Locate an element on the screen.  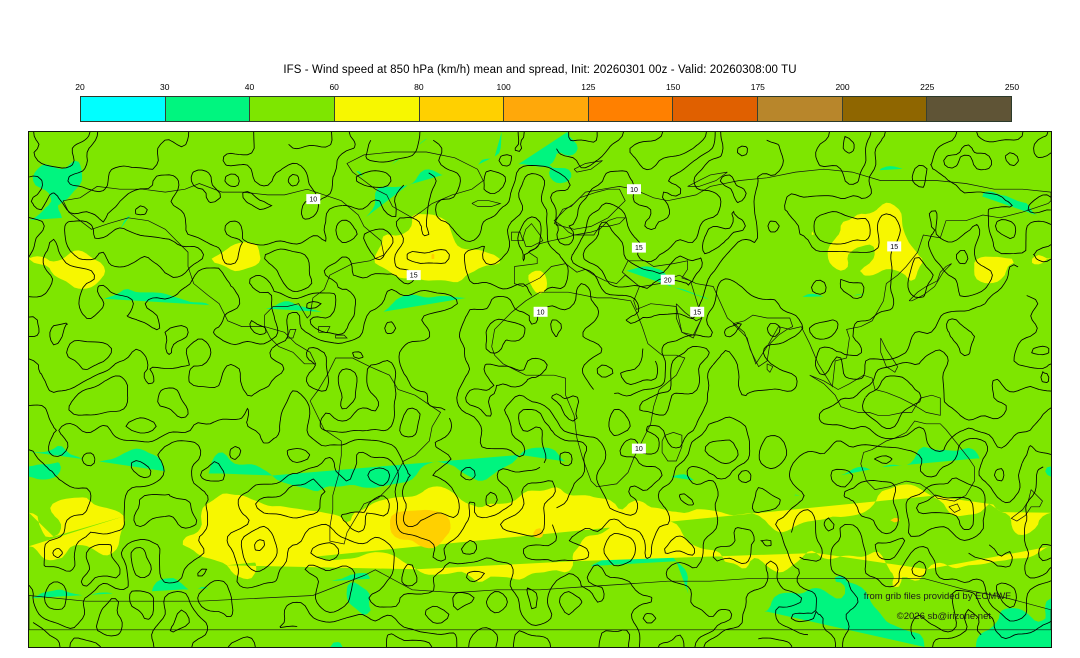
colorbar-tick-125: 125 is located at coordinates (588, 87).